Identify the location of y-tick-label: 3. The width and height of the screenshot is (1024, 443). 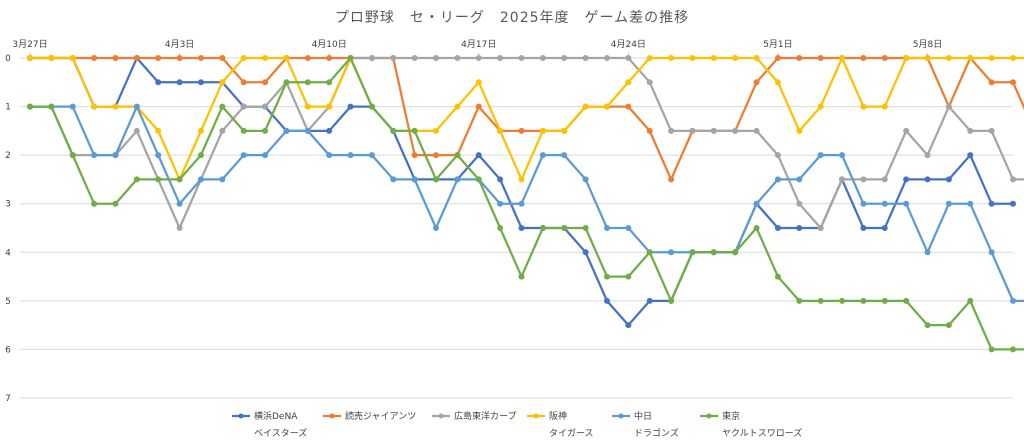
(8, 205).